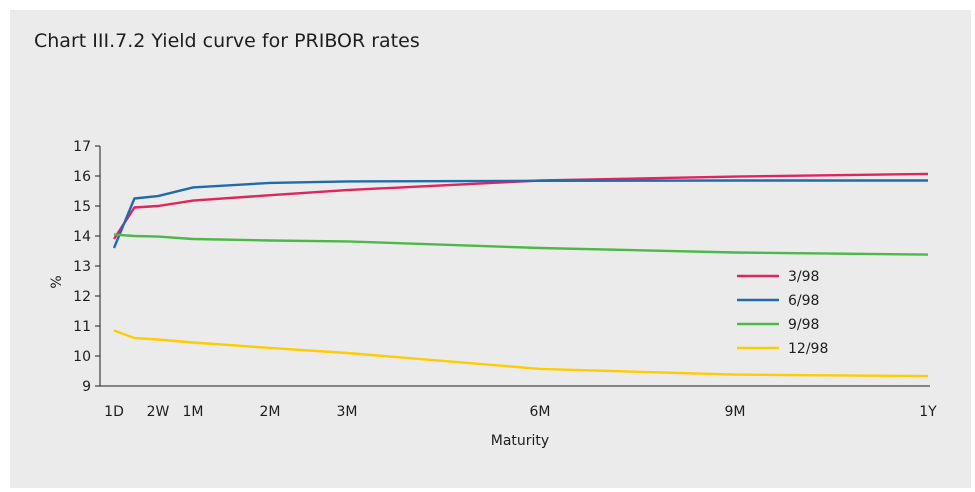  What do you see at coordinates (803, 301) in the screenshot?
I see `legend-label: 6/98` at bounding box center [803, 301].